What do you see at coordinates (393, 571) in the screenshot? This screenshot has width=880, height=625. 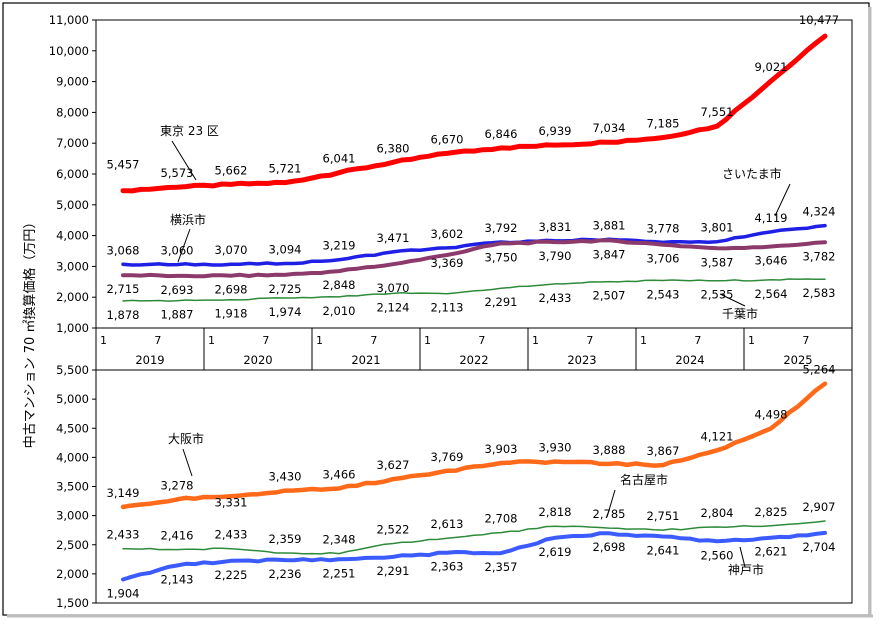 I see `data-label: 2,291` at bounding box center [393, 571].